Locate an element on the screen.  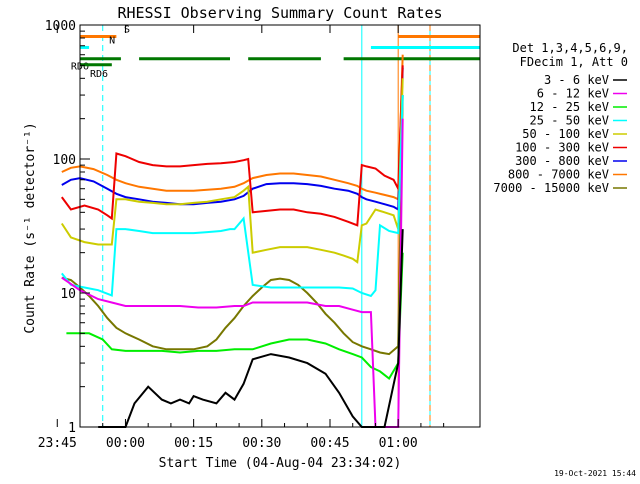
legend-label: 300 - 800 keV is located at coordinates (562, 161).